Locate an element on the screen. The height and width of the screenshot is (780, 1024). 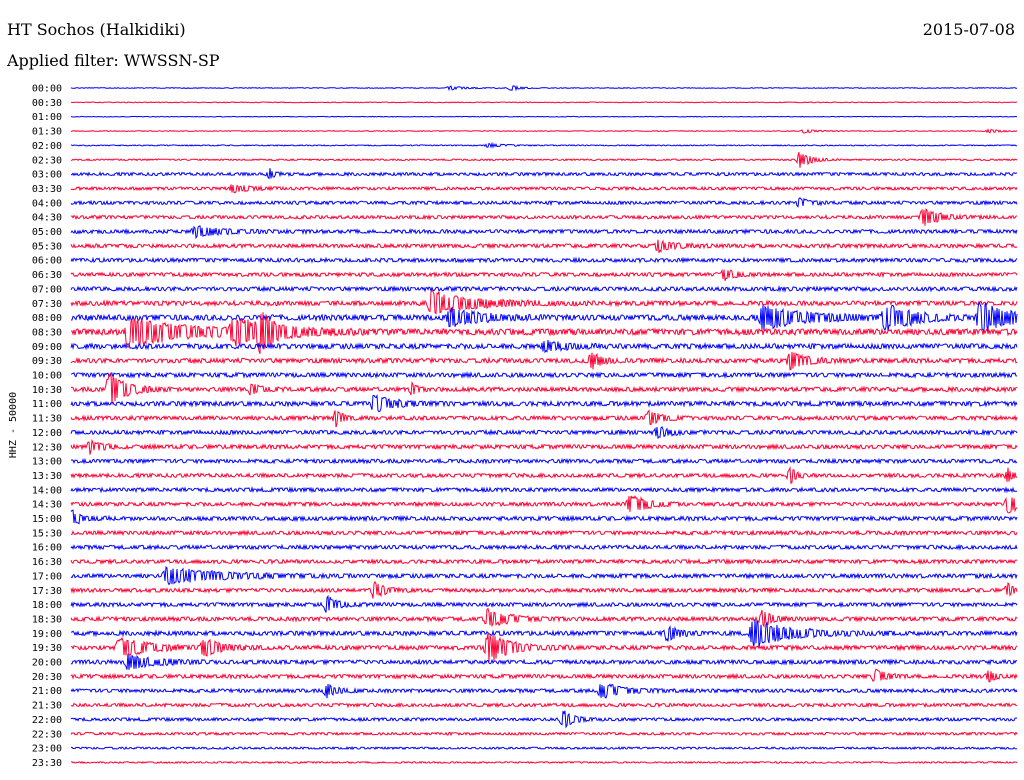
time-tick-label: 22:30 is located at coordinates (47, 734).